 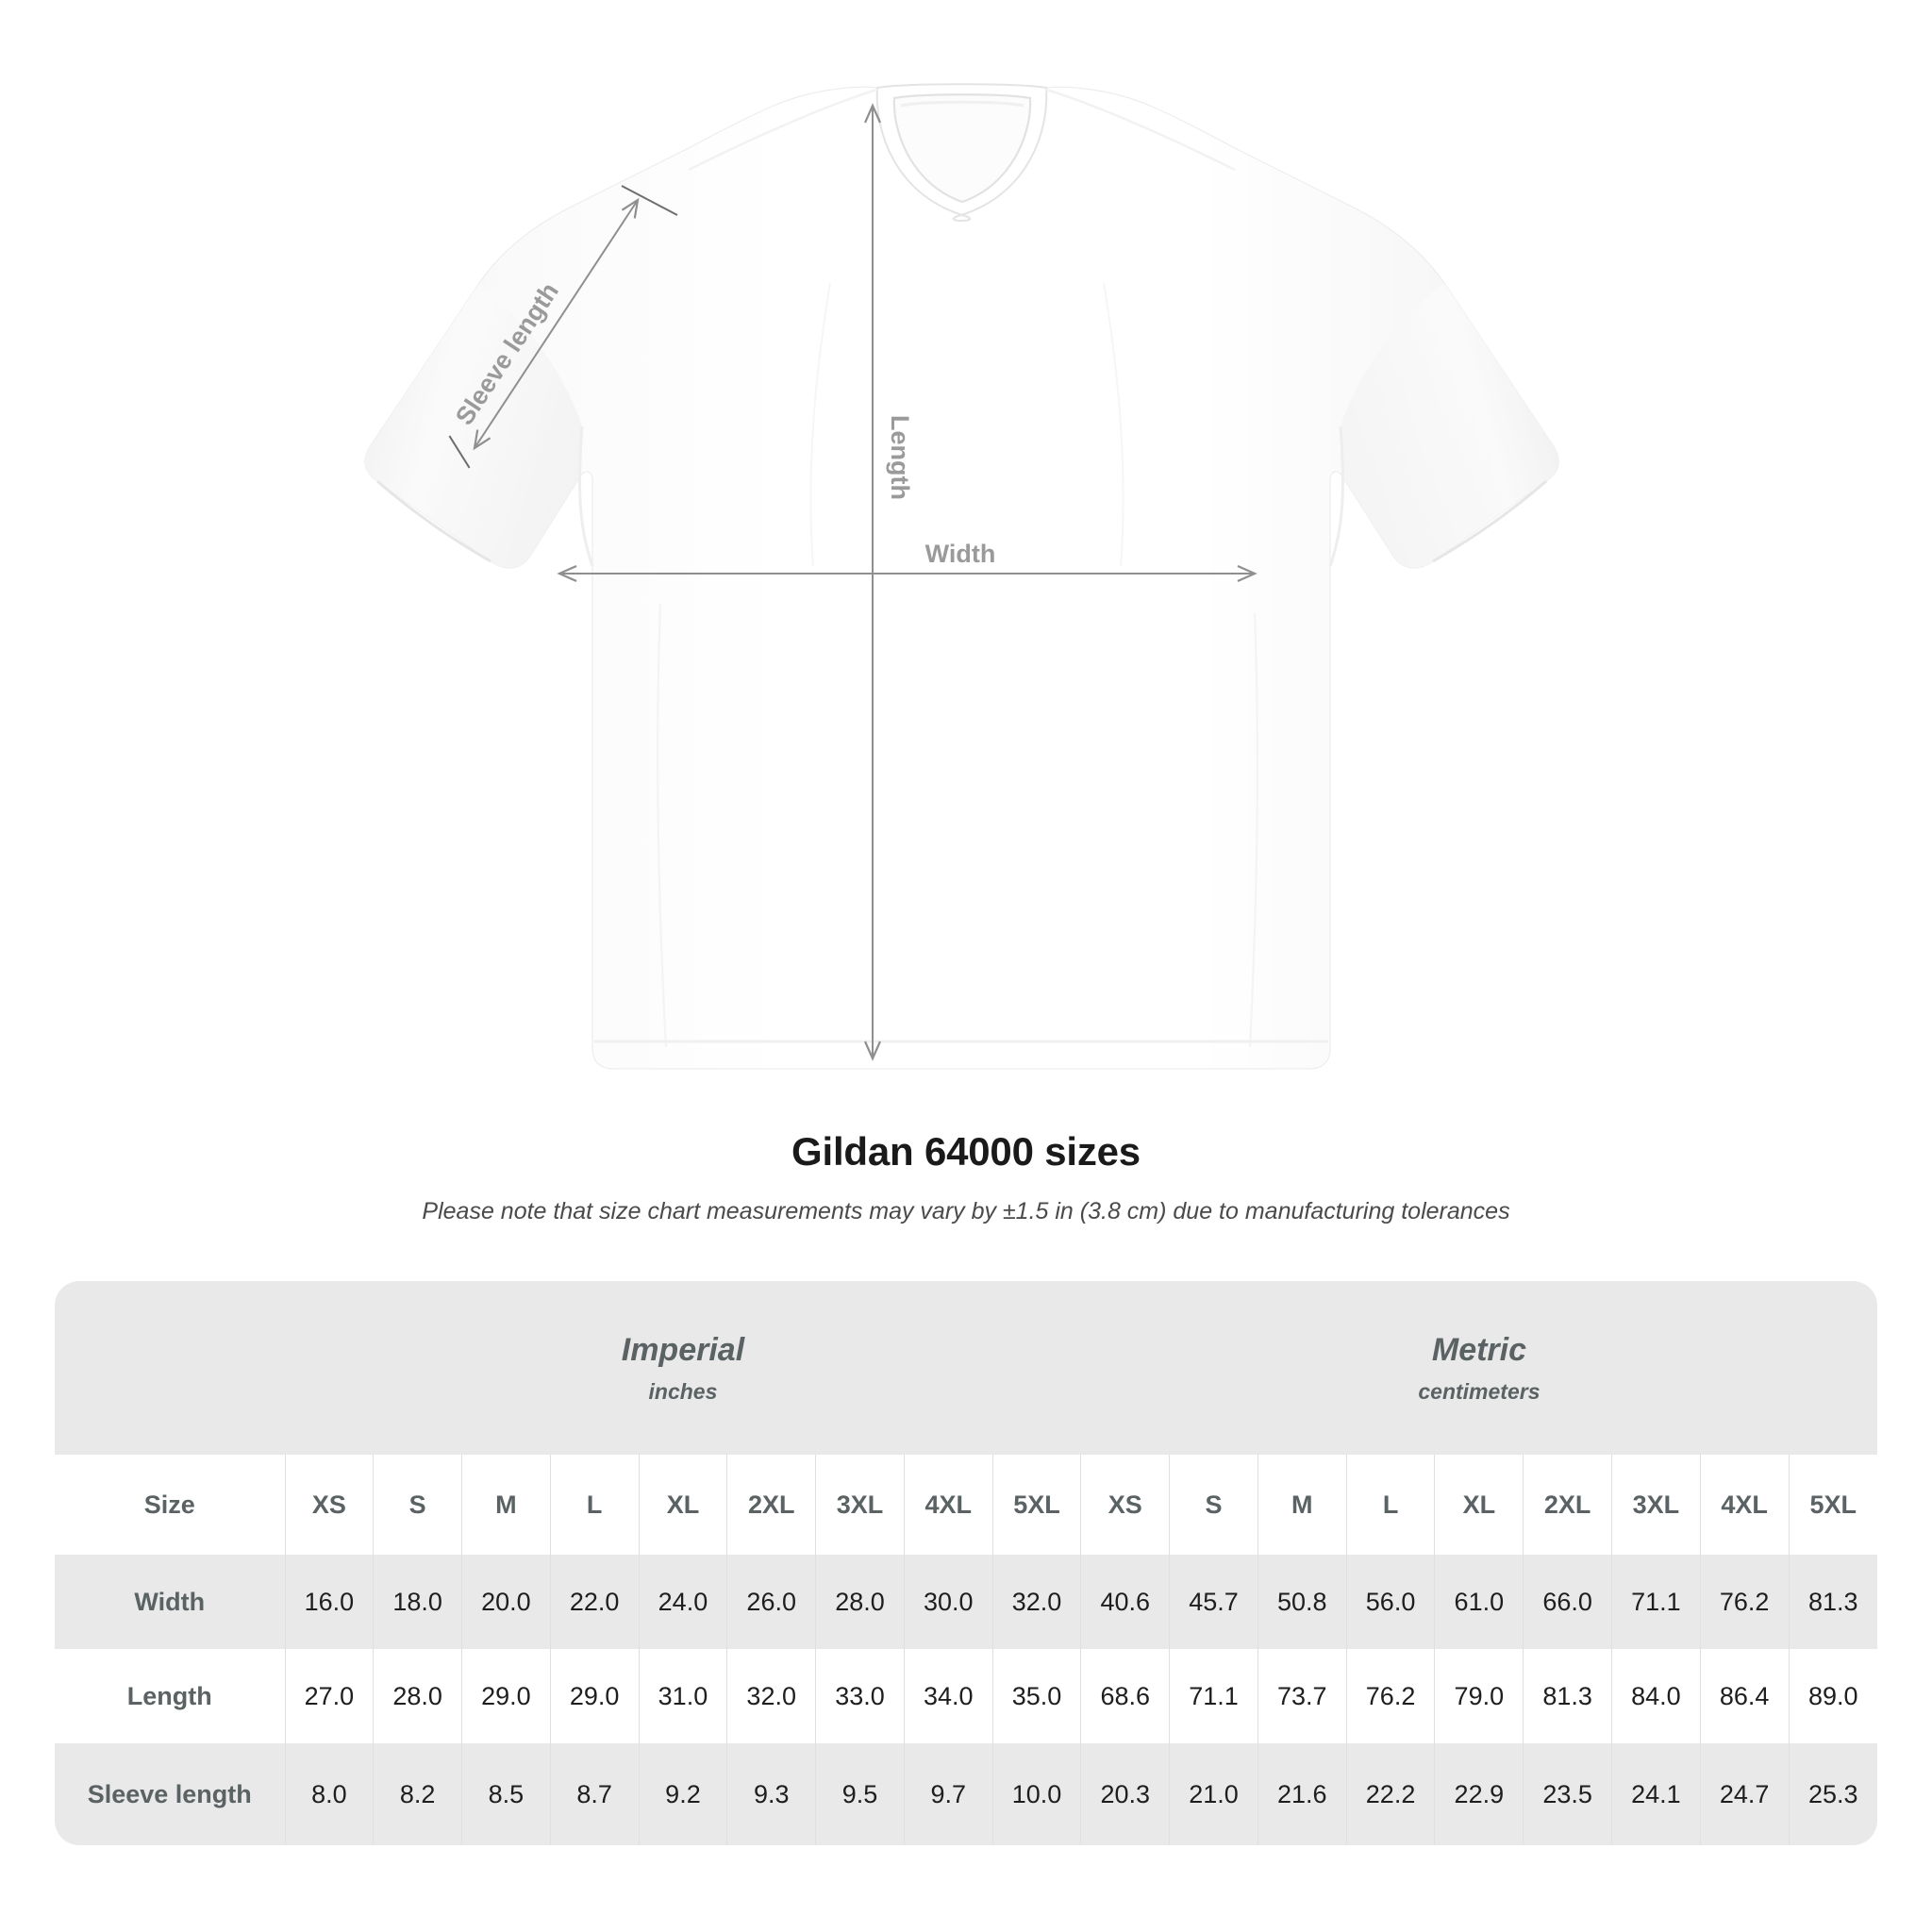 I want to click on measurement-cell: 8.2, so click(x=418, y=1794).